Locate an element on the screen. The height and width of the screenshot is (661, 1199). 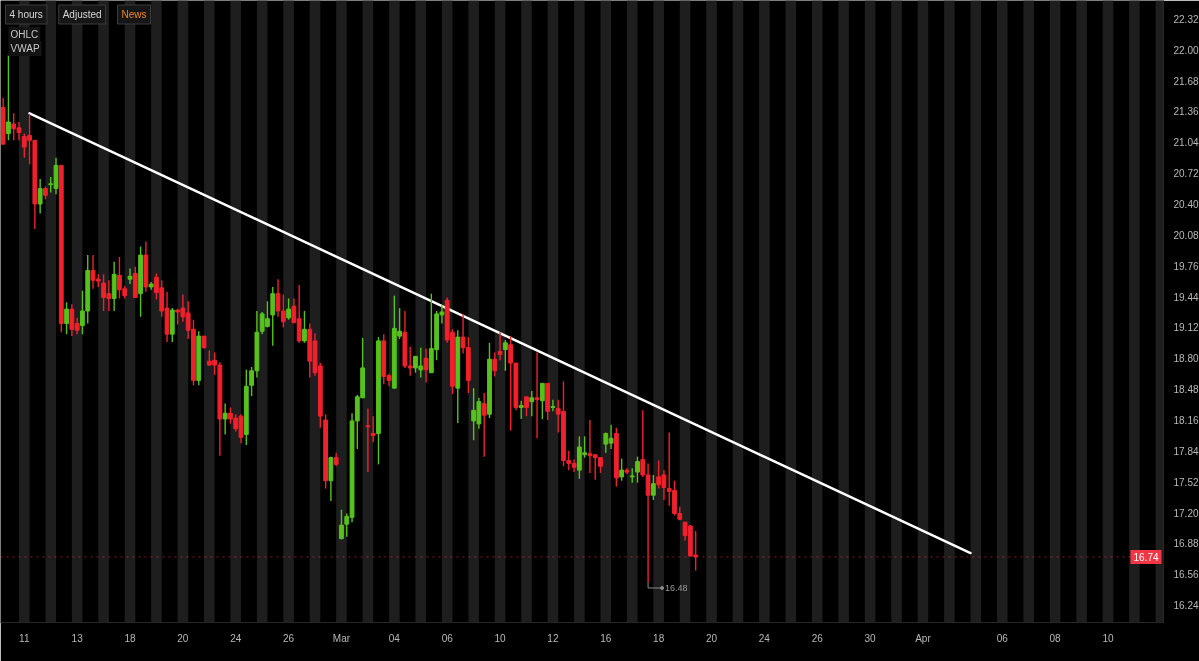
y-tick-label: 19.44 is located at coordinates (1186, 297).